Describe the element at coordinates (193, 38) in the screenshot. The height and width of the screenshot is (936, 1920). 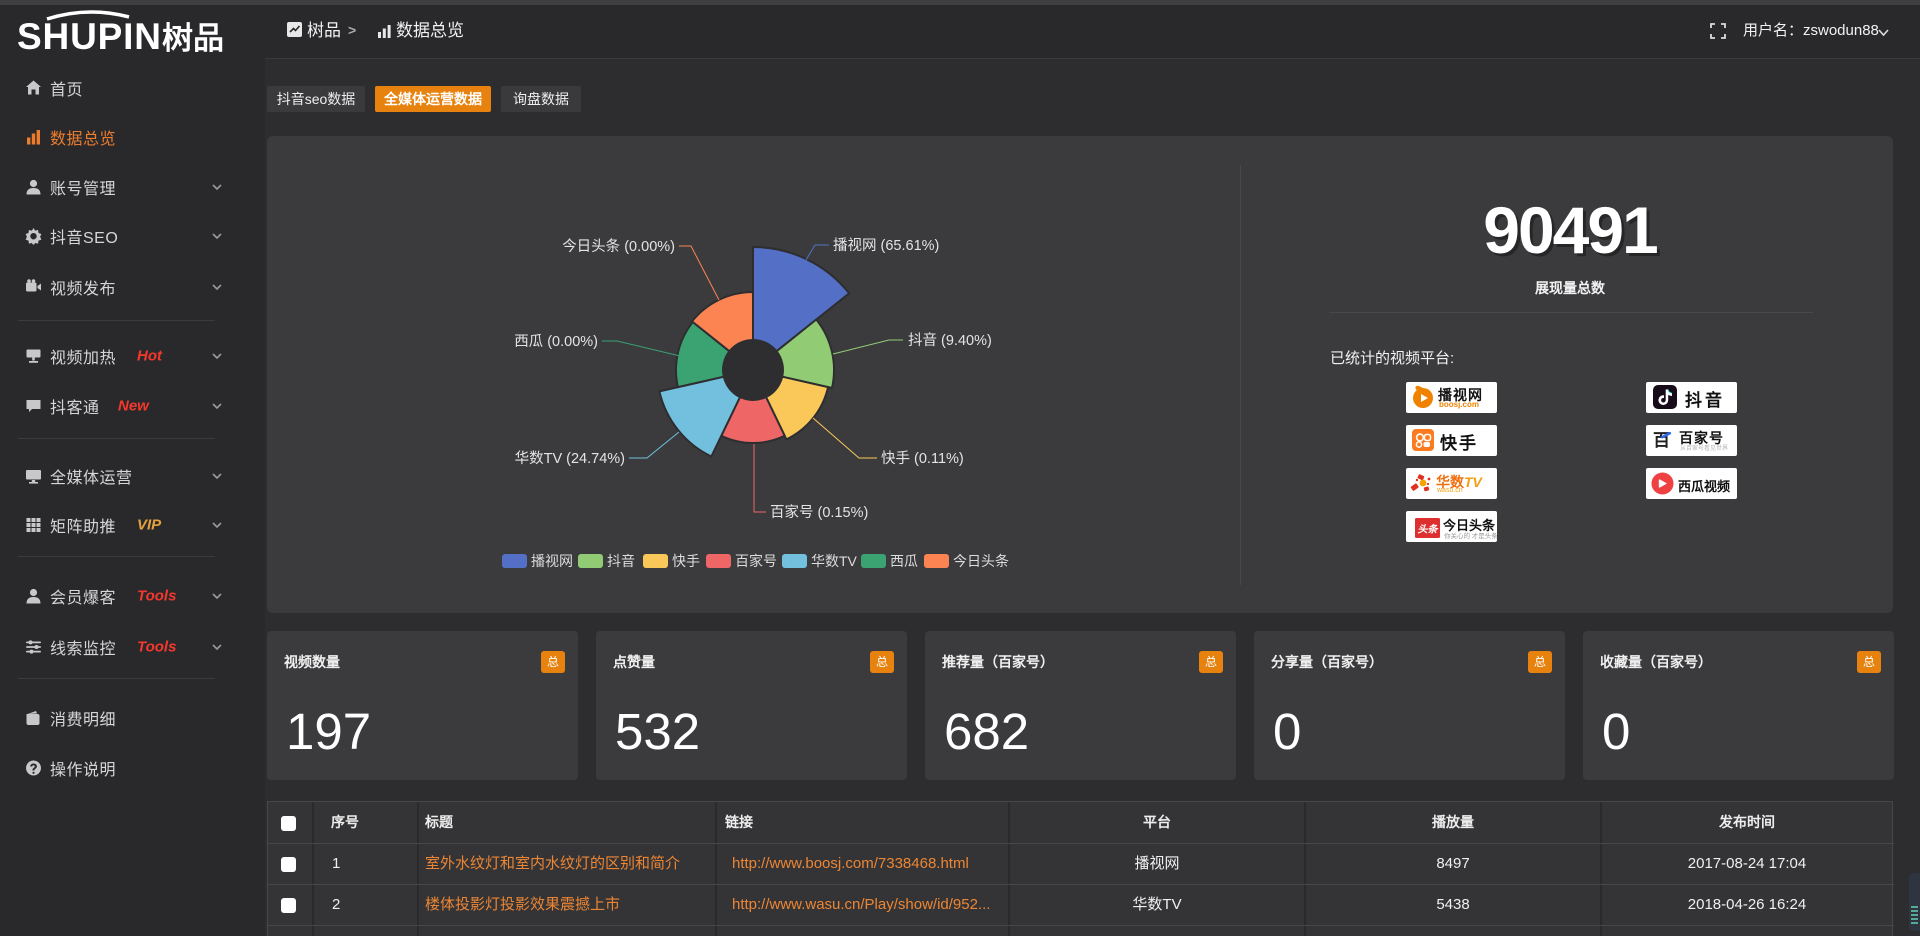
I see `svg-text: 树品` at that location.